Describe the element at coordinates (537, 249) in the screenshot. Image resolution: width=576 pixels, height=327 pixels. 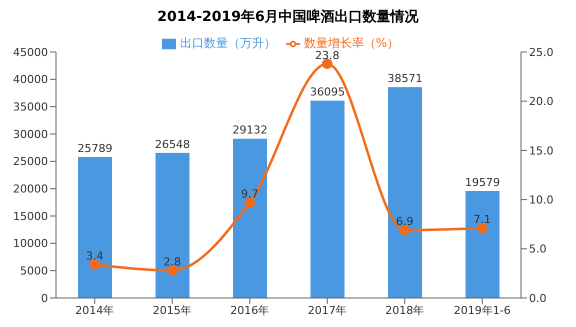
I see `y2-tick-label: 5.0` at that location.